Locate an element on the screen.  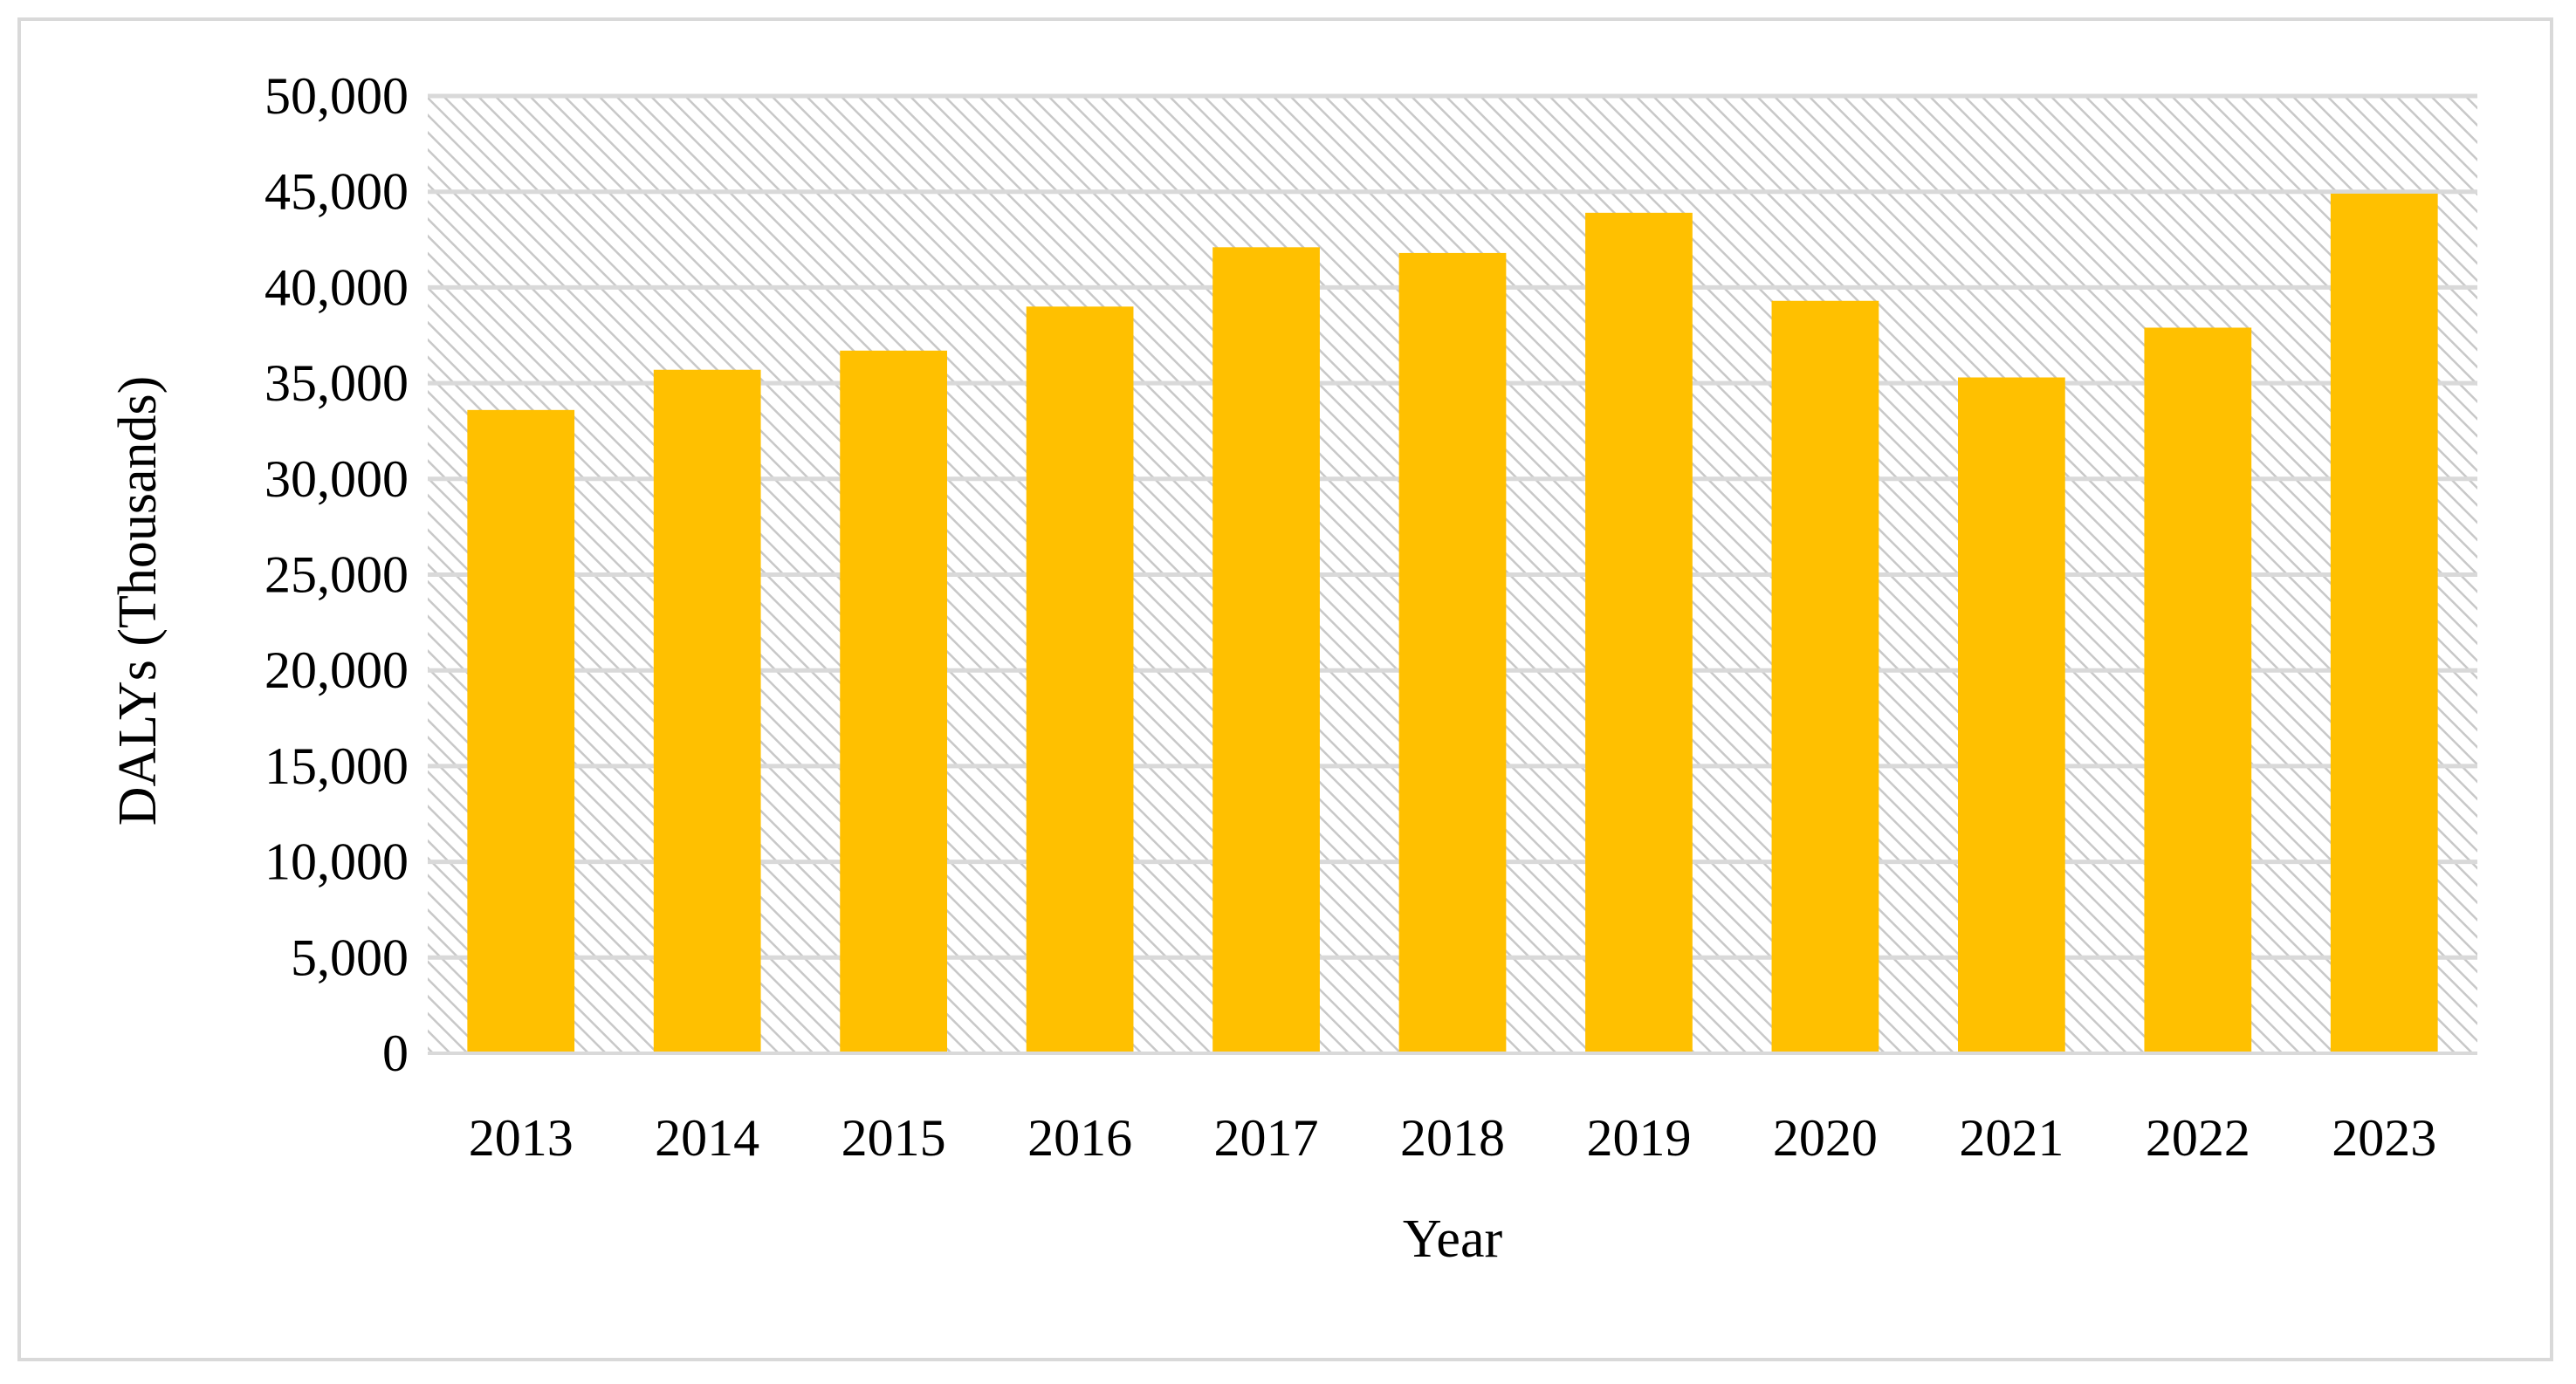
x-tick-label: 2016 is located at coordinates (1080, 1138).